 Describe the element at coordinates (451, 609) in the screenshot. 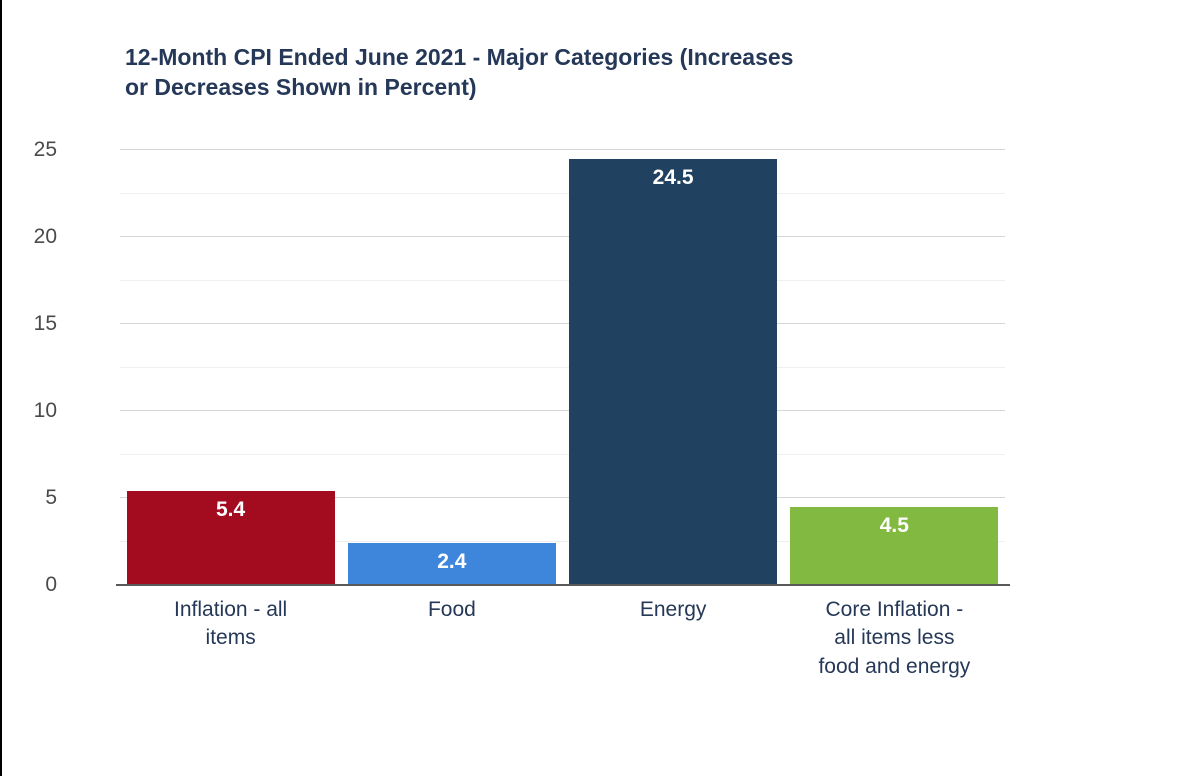

I see `category-label-food: Food` at that location.